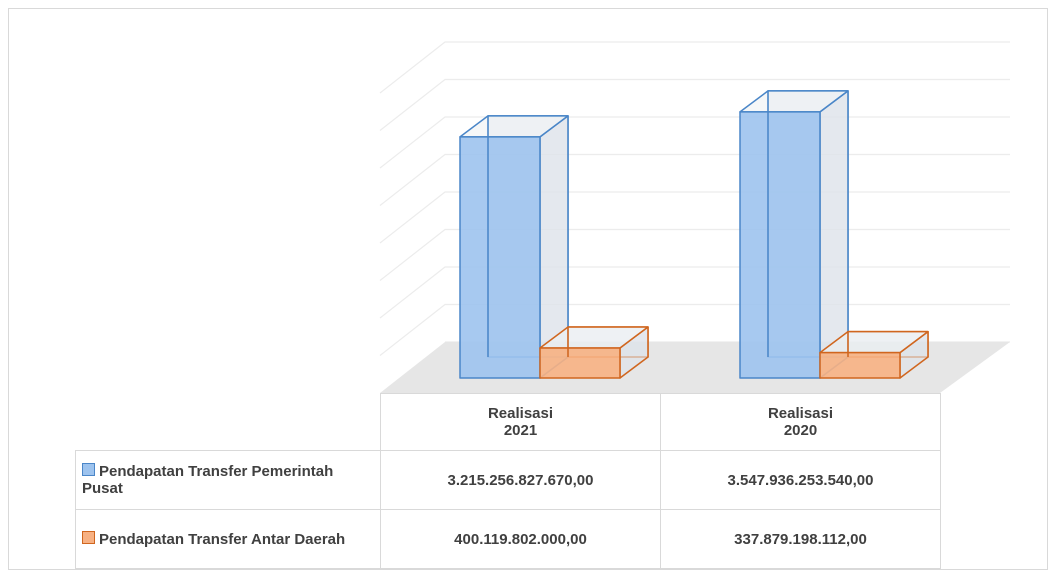 This screenshot has height=578, width=1057. I want to click on category-label: Realisasi 2020, so click(800, 422).